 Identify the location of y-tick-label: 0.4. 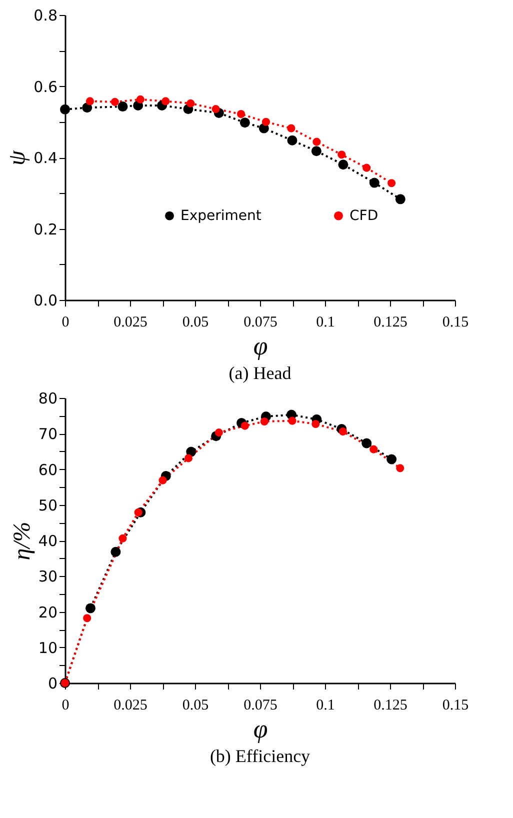
(46, 158).